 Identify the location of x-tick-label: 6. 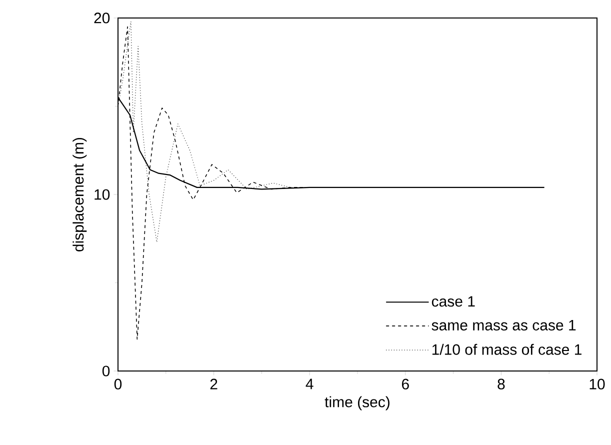
(405, 384).